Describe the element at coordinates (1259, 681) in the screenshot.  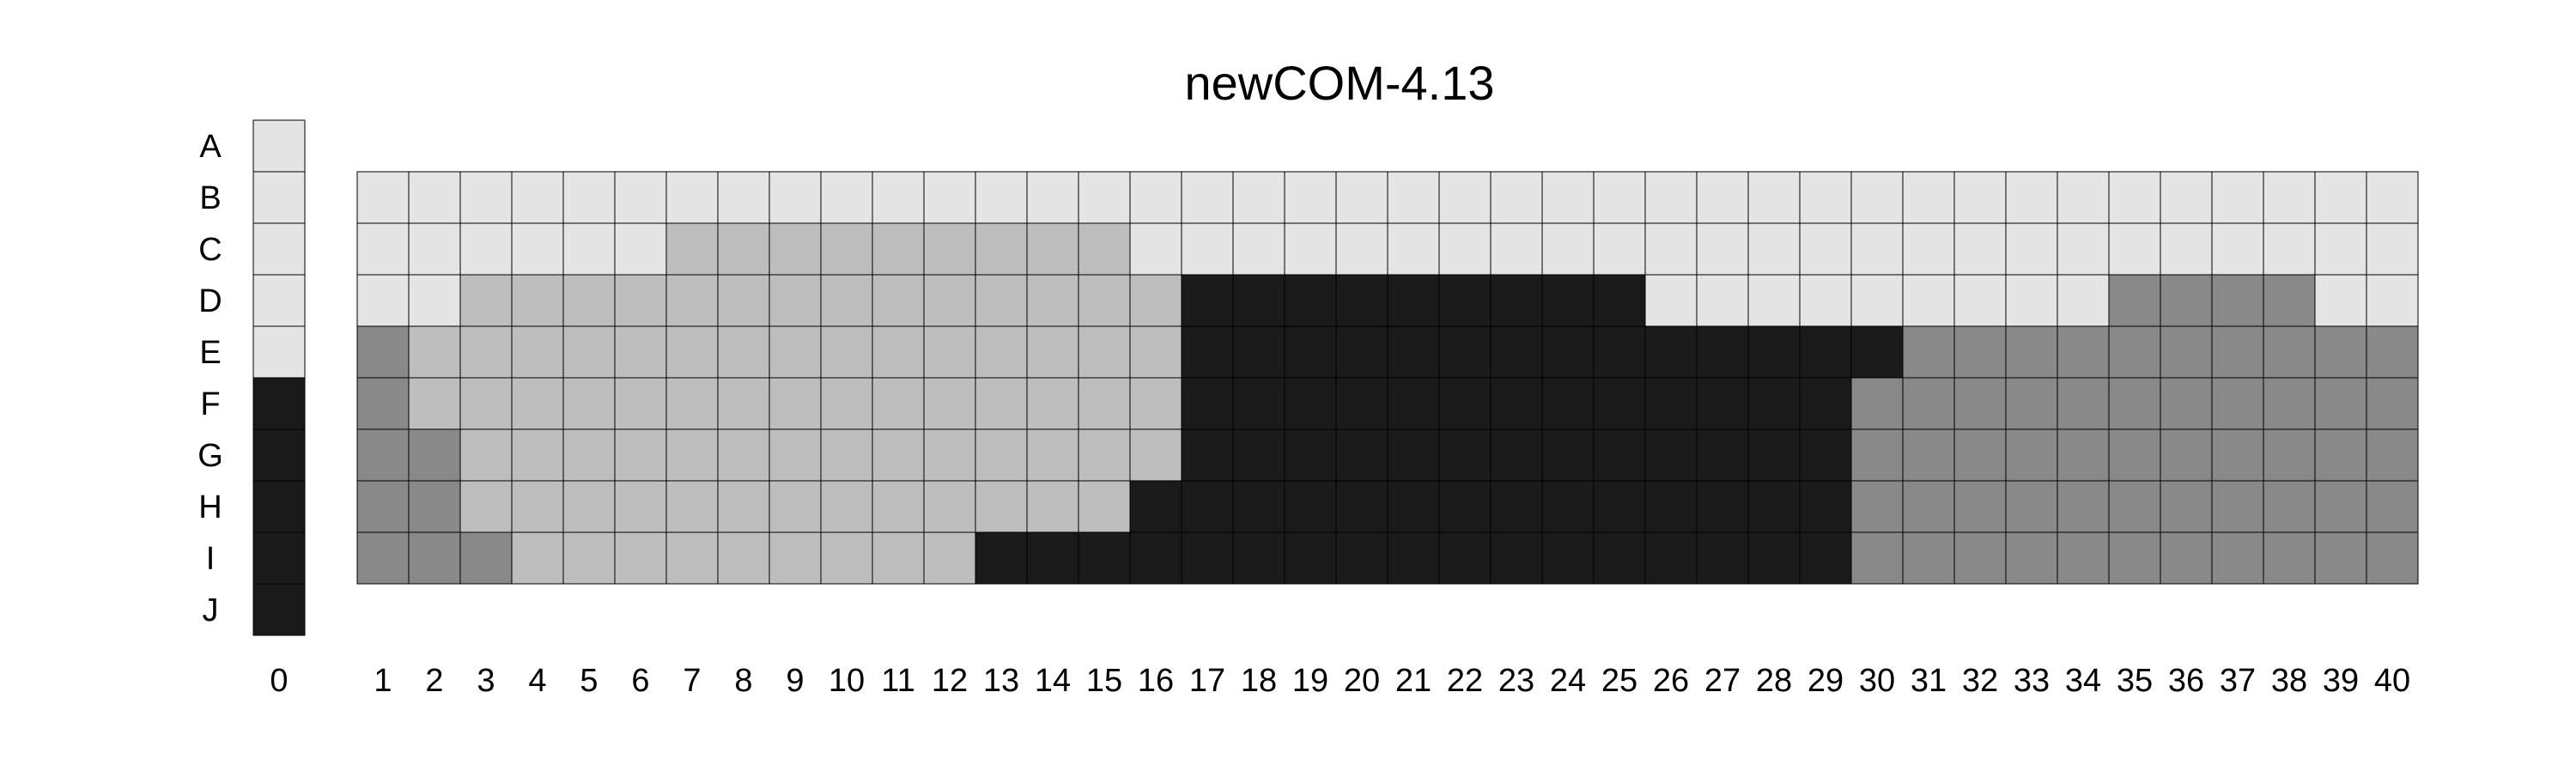
I see `column-label-18: 18` at that location.